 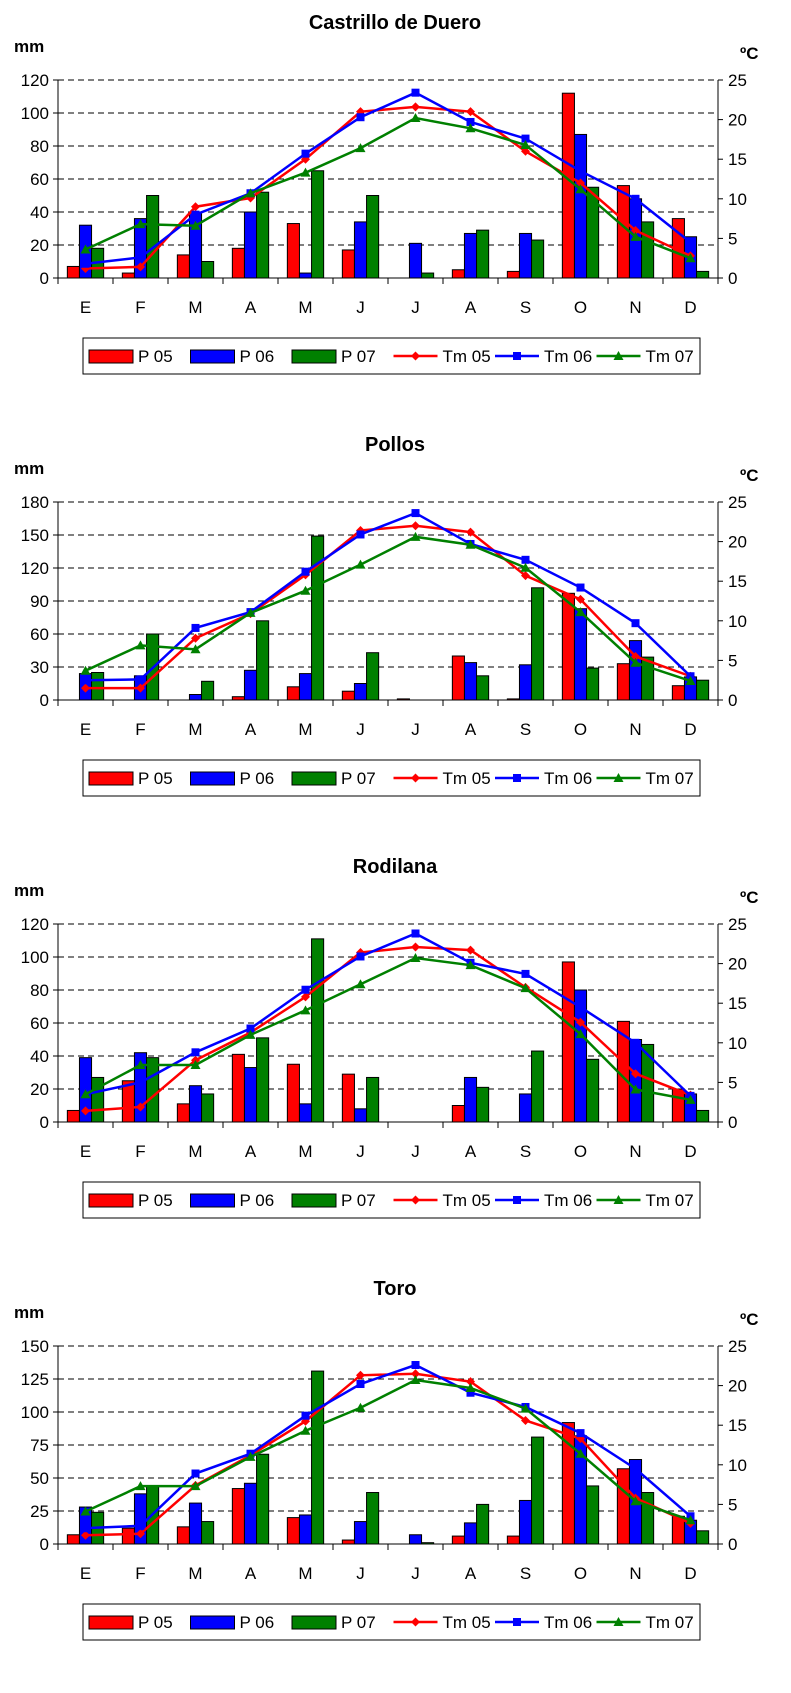 What do you see at coordinates (257, 1200) in the screenshot?
I see `legend-label: P 06` at bounding box center [257, 1200].